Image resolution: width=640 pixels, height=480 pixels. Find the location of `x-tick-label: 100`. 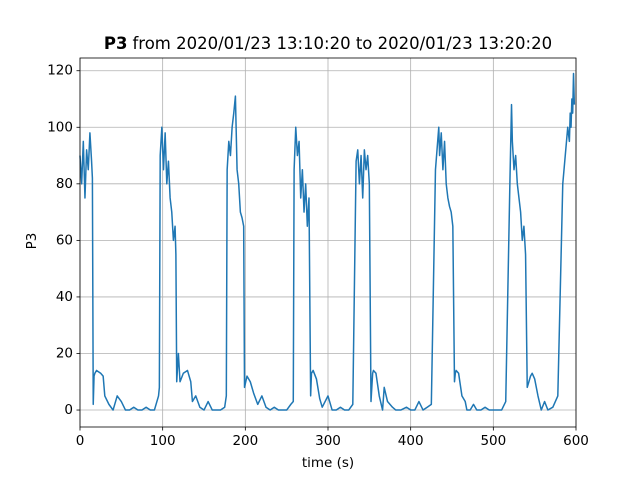

x-tick-label: 100 is located at coordinates (163, 441).